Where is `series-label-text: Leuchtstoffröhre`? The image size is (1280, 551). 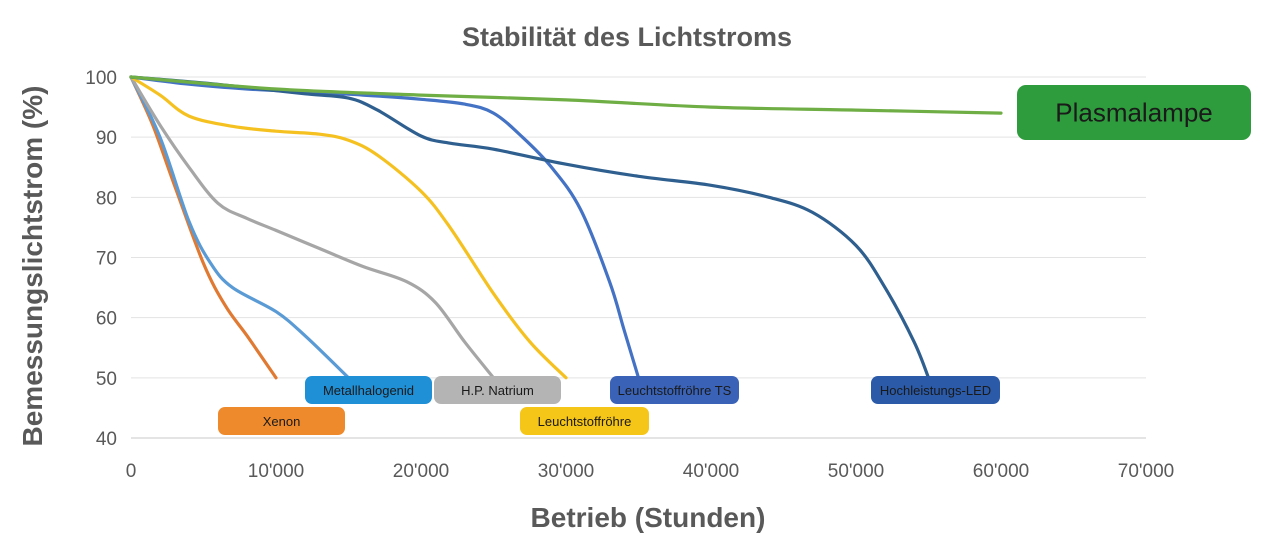 series-label-text: Leuchtstoffröhre is located at coordinates (585, 421).